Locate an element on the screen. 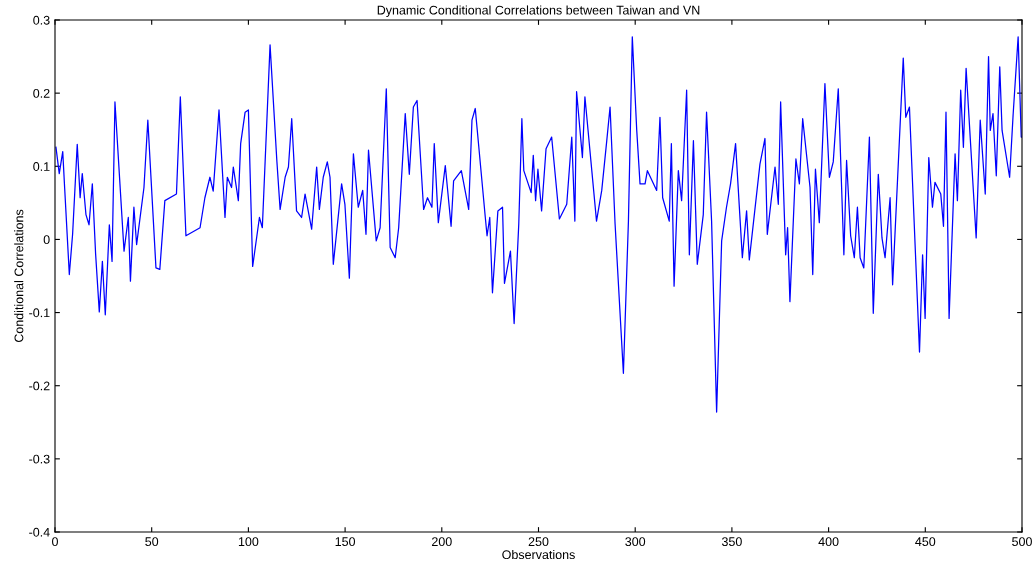 This screenshot has height=567, width=1032. y-tick-label: -0.3 is located at coordinates (39, 459).